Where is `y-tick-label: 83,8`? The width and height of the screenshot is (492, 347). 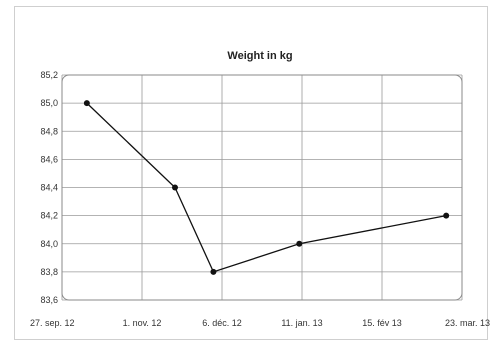 y-tick-label: 83,8 is located at coordinates (49, 272).